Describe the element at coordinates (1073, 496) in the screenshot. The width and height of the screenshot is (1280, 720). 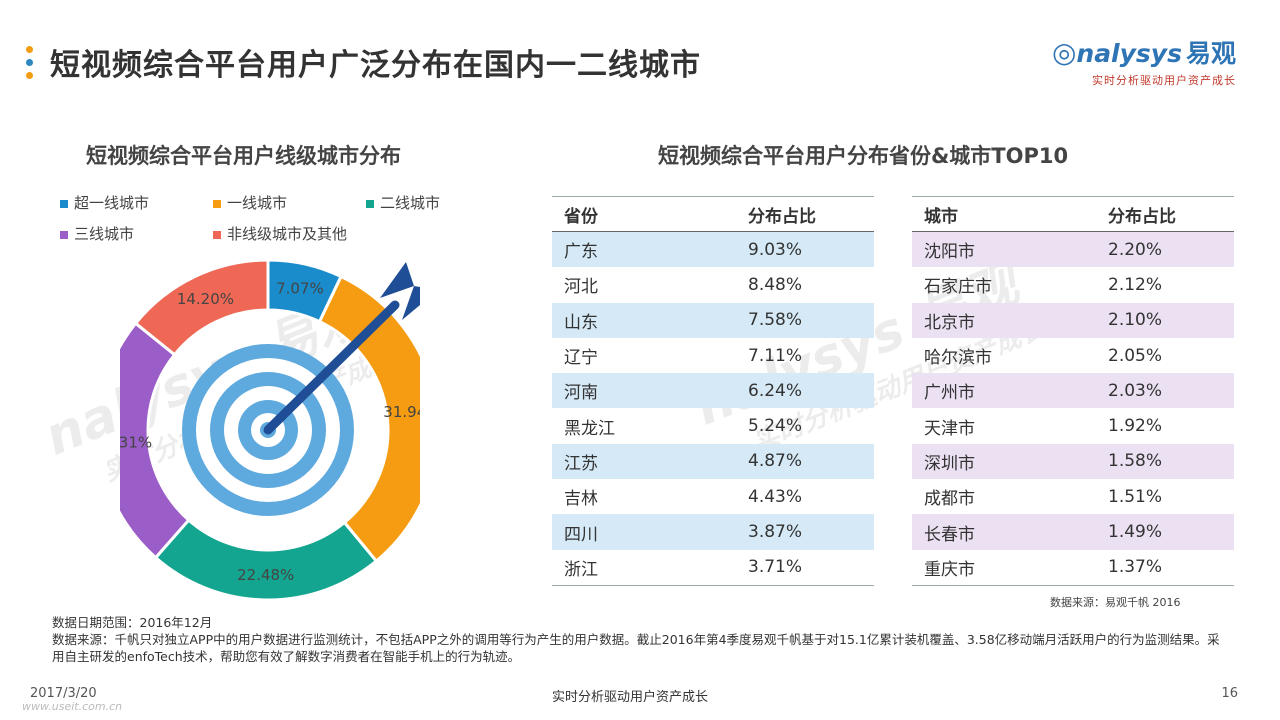
I see `table-row: 成都市 1.51%` at that location.